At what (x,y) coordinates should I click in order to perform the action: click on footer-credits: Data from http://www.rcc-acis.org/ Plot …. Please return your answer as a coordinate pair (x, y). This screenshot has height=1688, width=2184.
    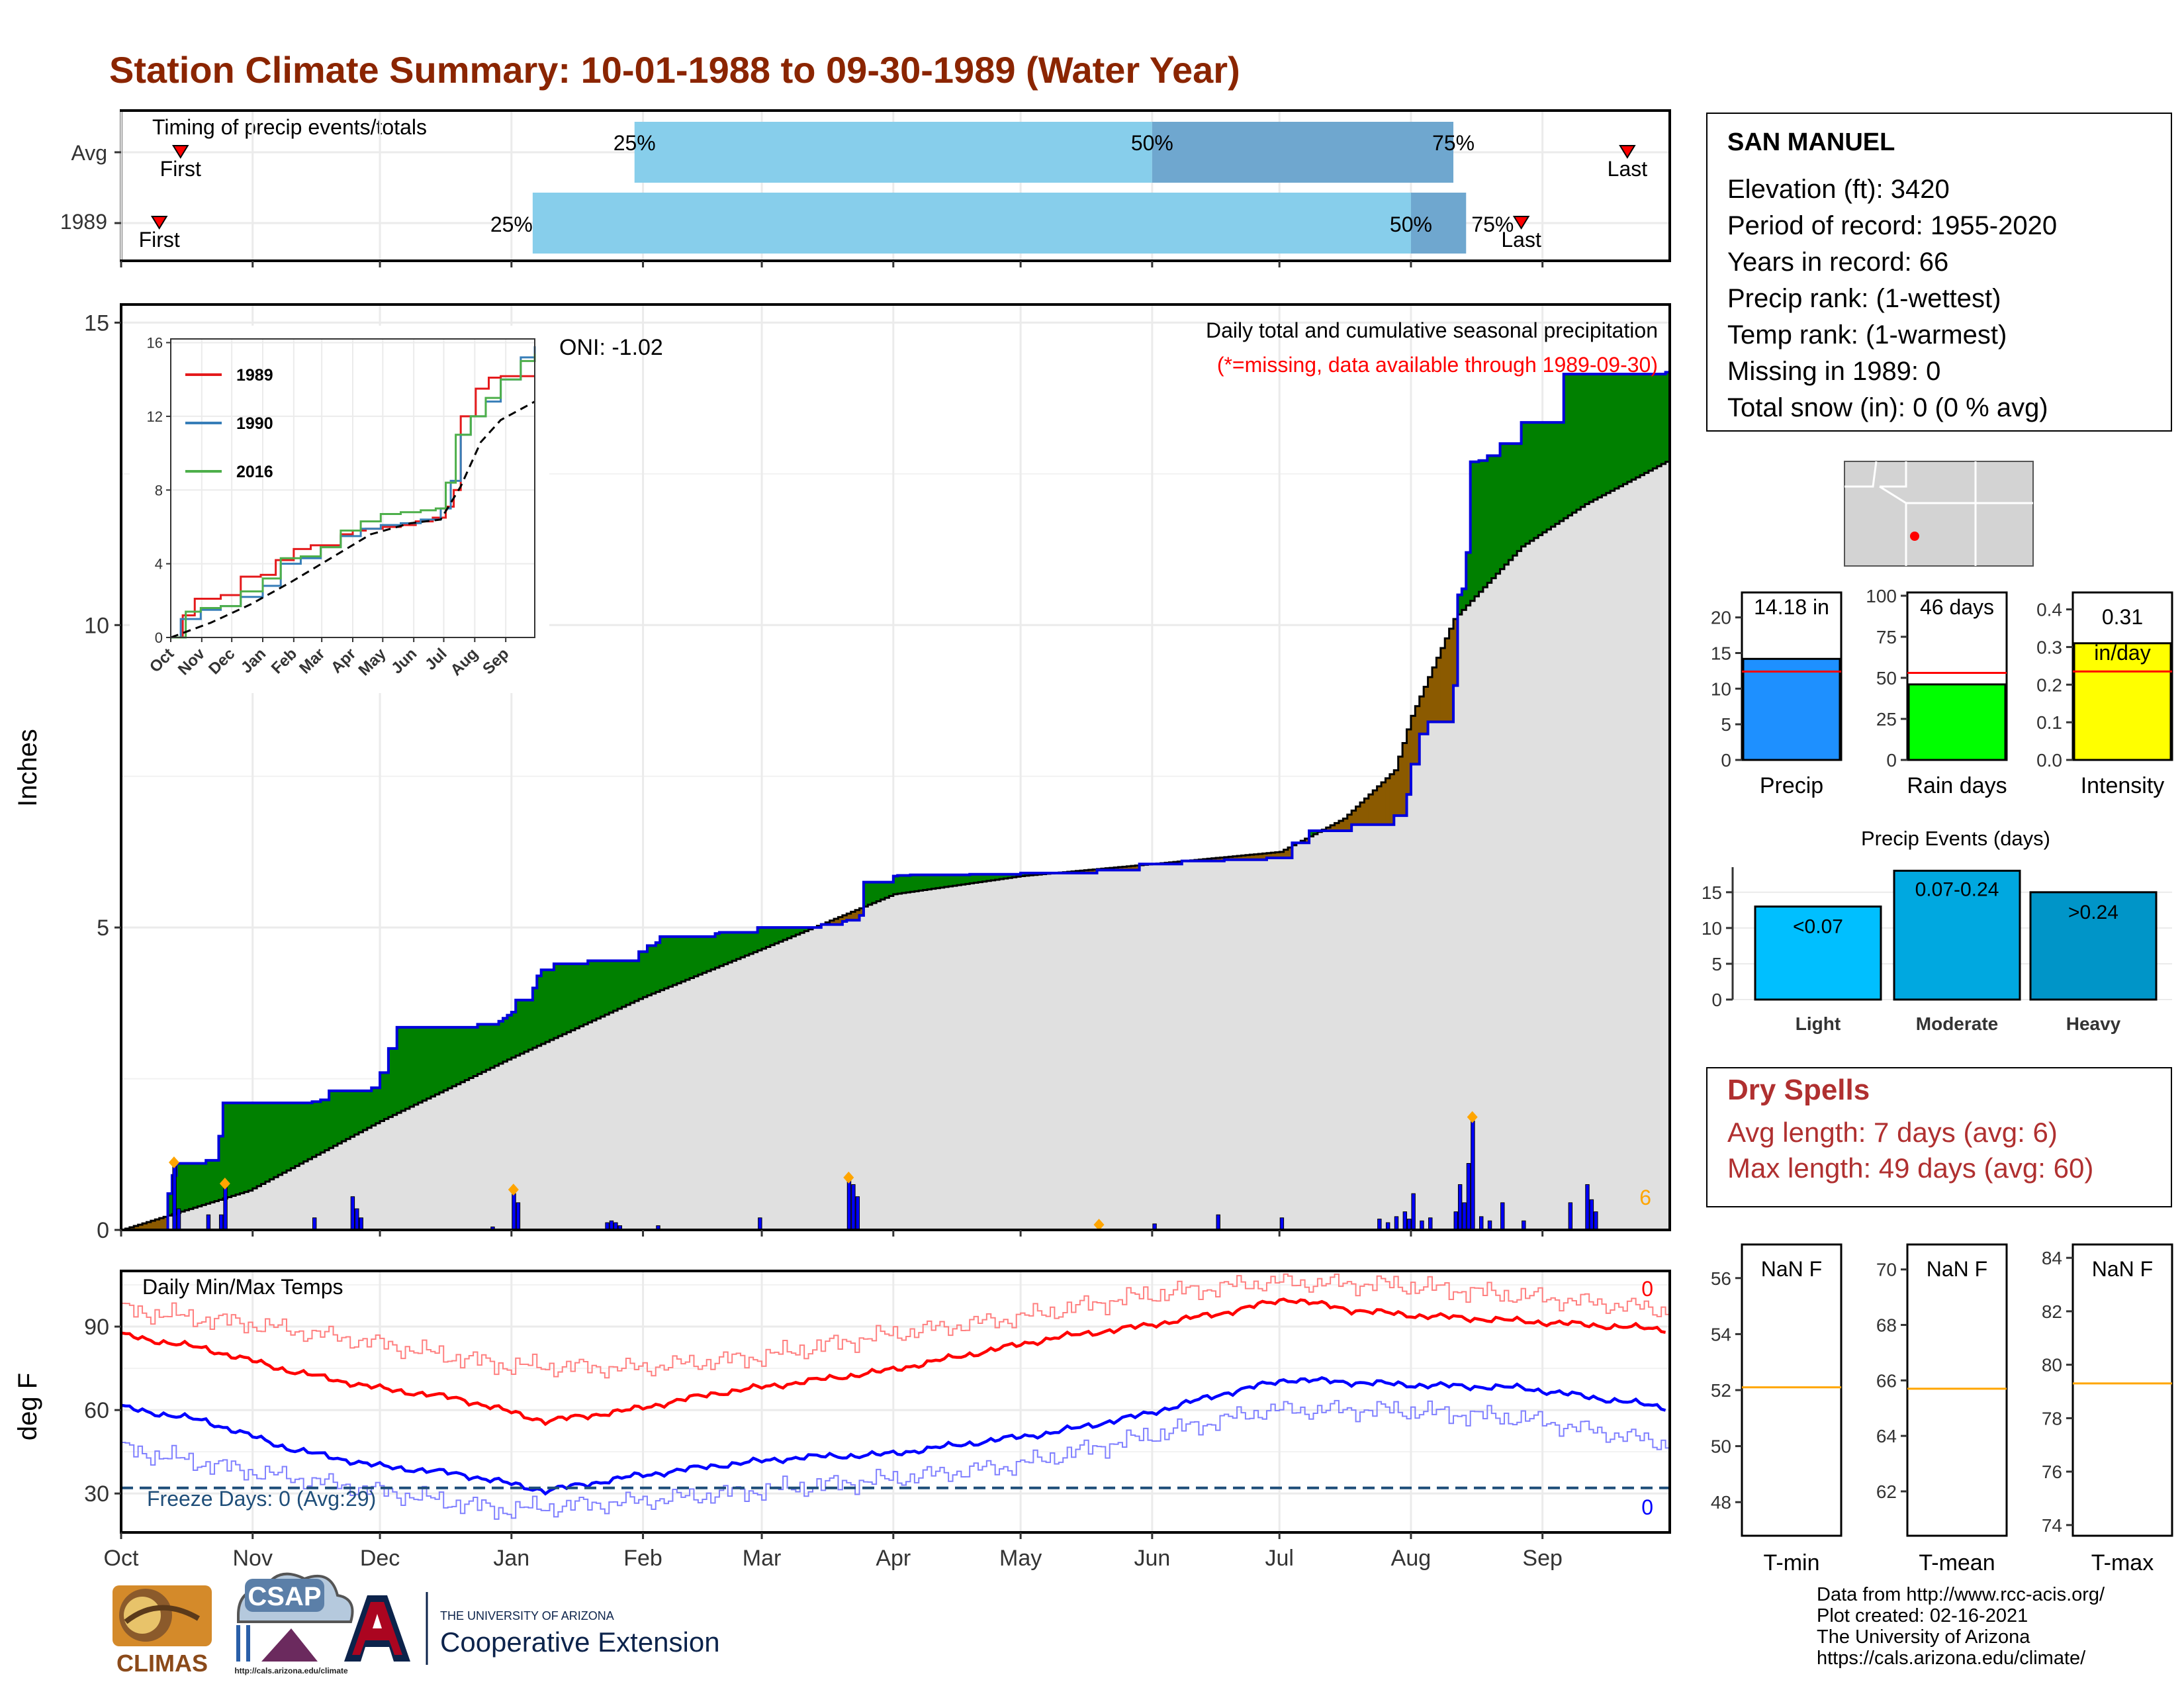
    Looking at the image, I should click on (1961, 1626).